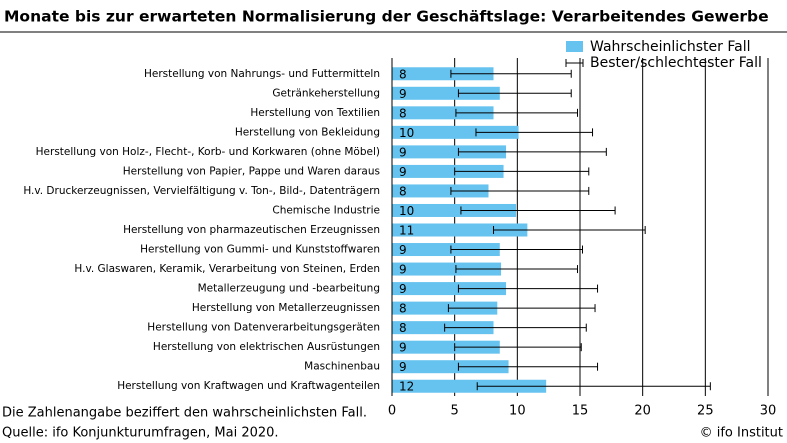  Describe the element at coordinates (326, 210) in the screenshot. I see `y-tick-label: Chemische Industrie` at that location.